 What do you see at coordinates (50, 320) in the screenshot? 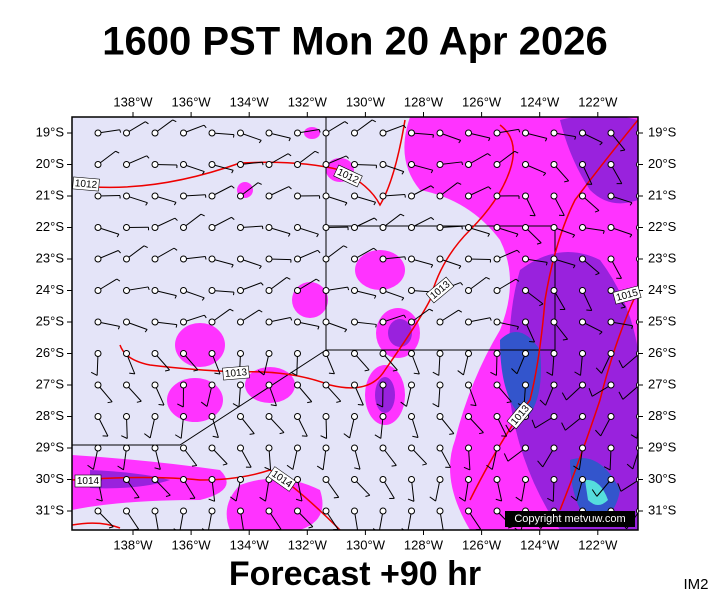
I see `lat-label: 25°S` at bounding box center [50, 320].